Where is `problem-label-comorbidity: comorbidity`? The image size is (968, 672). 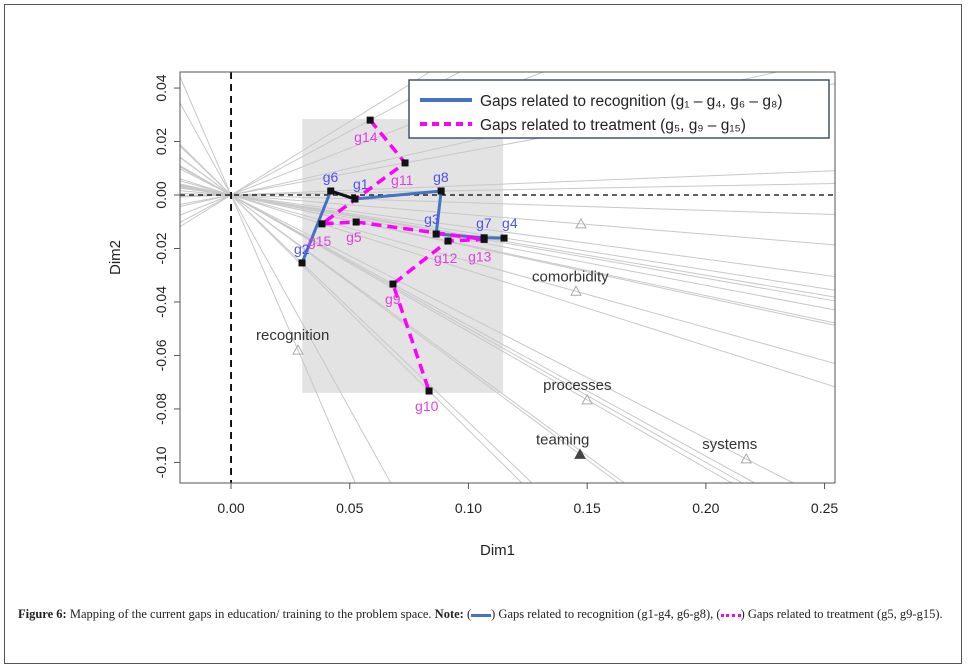 problem-label-comorbidity: comorbidity is located at coordinates (570, 276).